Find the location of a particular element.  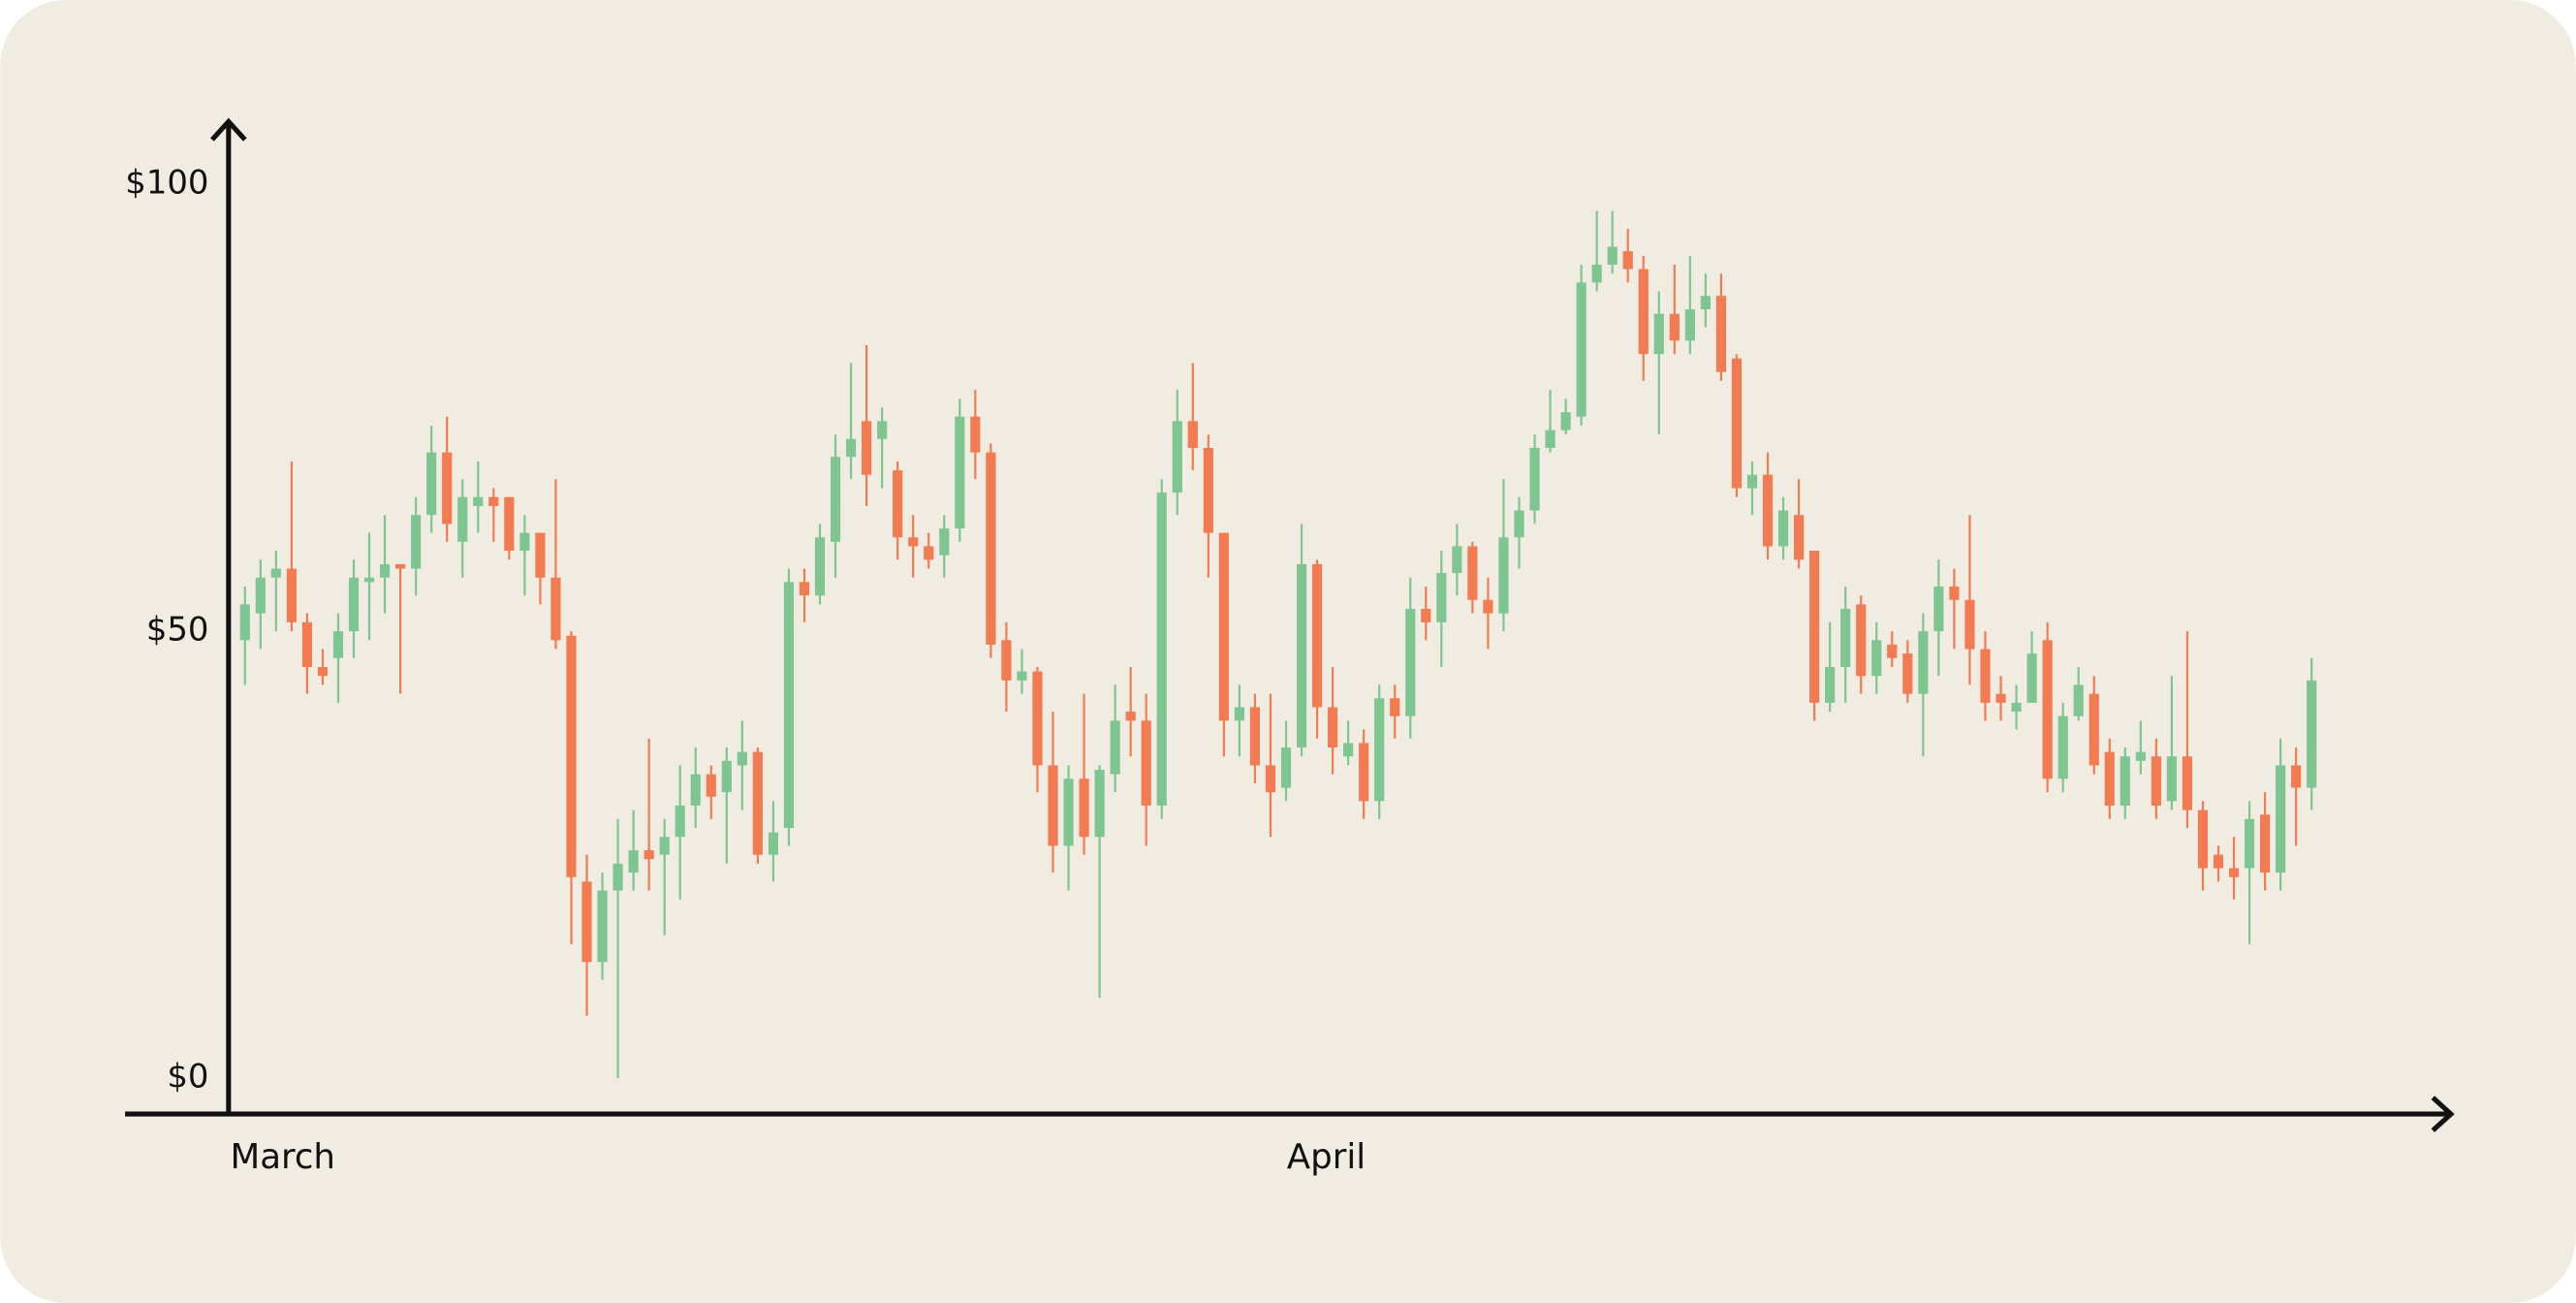

y-axis-arrow is located at coordinates (228, 129).